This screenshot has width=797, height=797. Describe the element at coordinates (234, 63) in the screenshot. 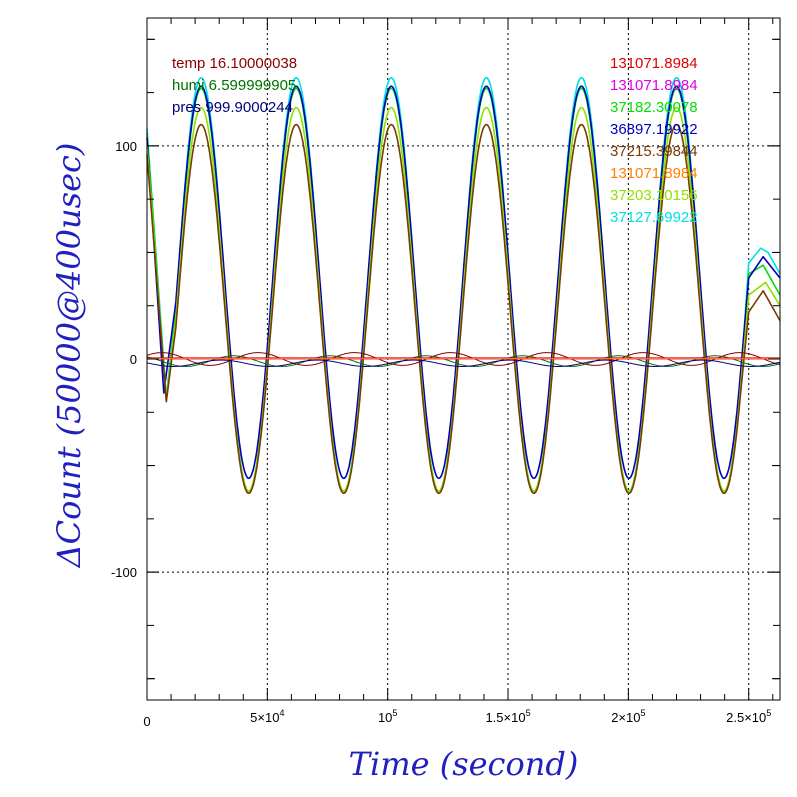

I see `legend-entry: temp 16.10000038` at that location.